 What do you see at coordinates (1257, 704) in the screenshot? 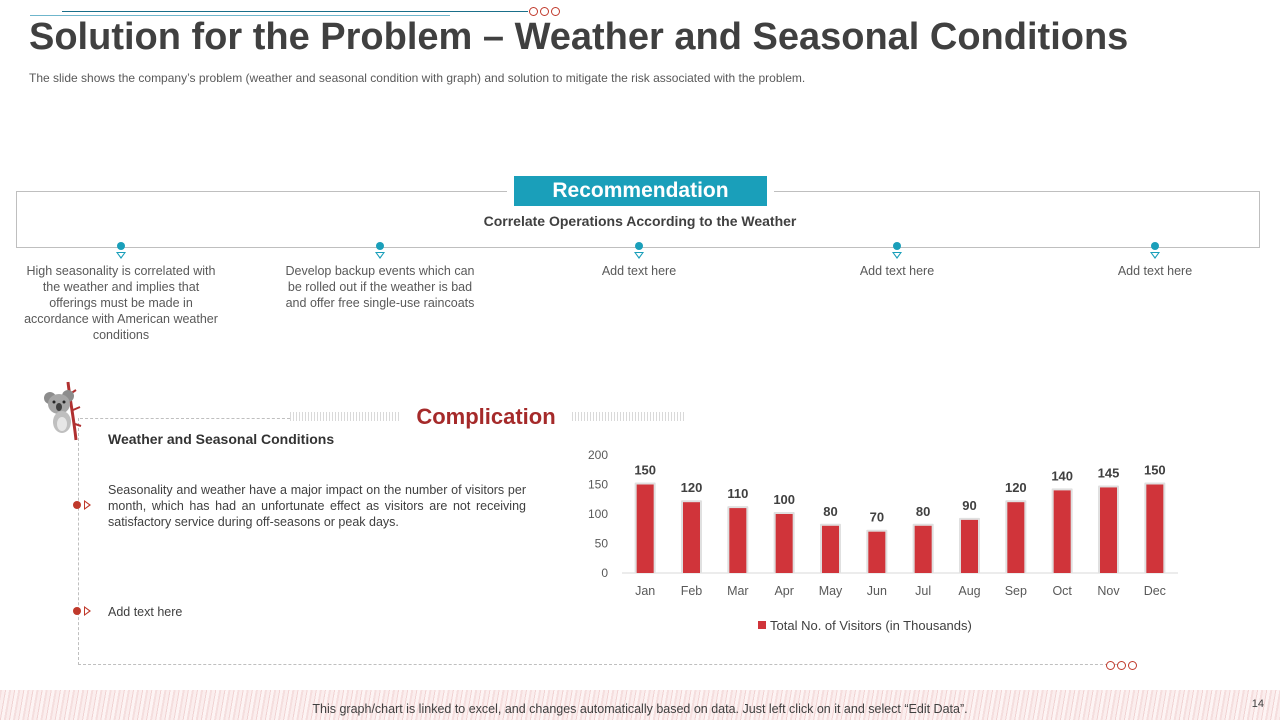
I see `page-number: 14` at bounding box center [1257, 704].